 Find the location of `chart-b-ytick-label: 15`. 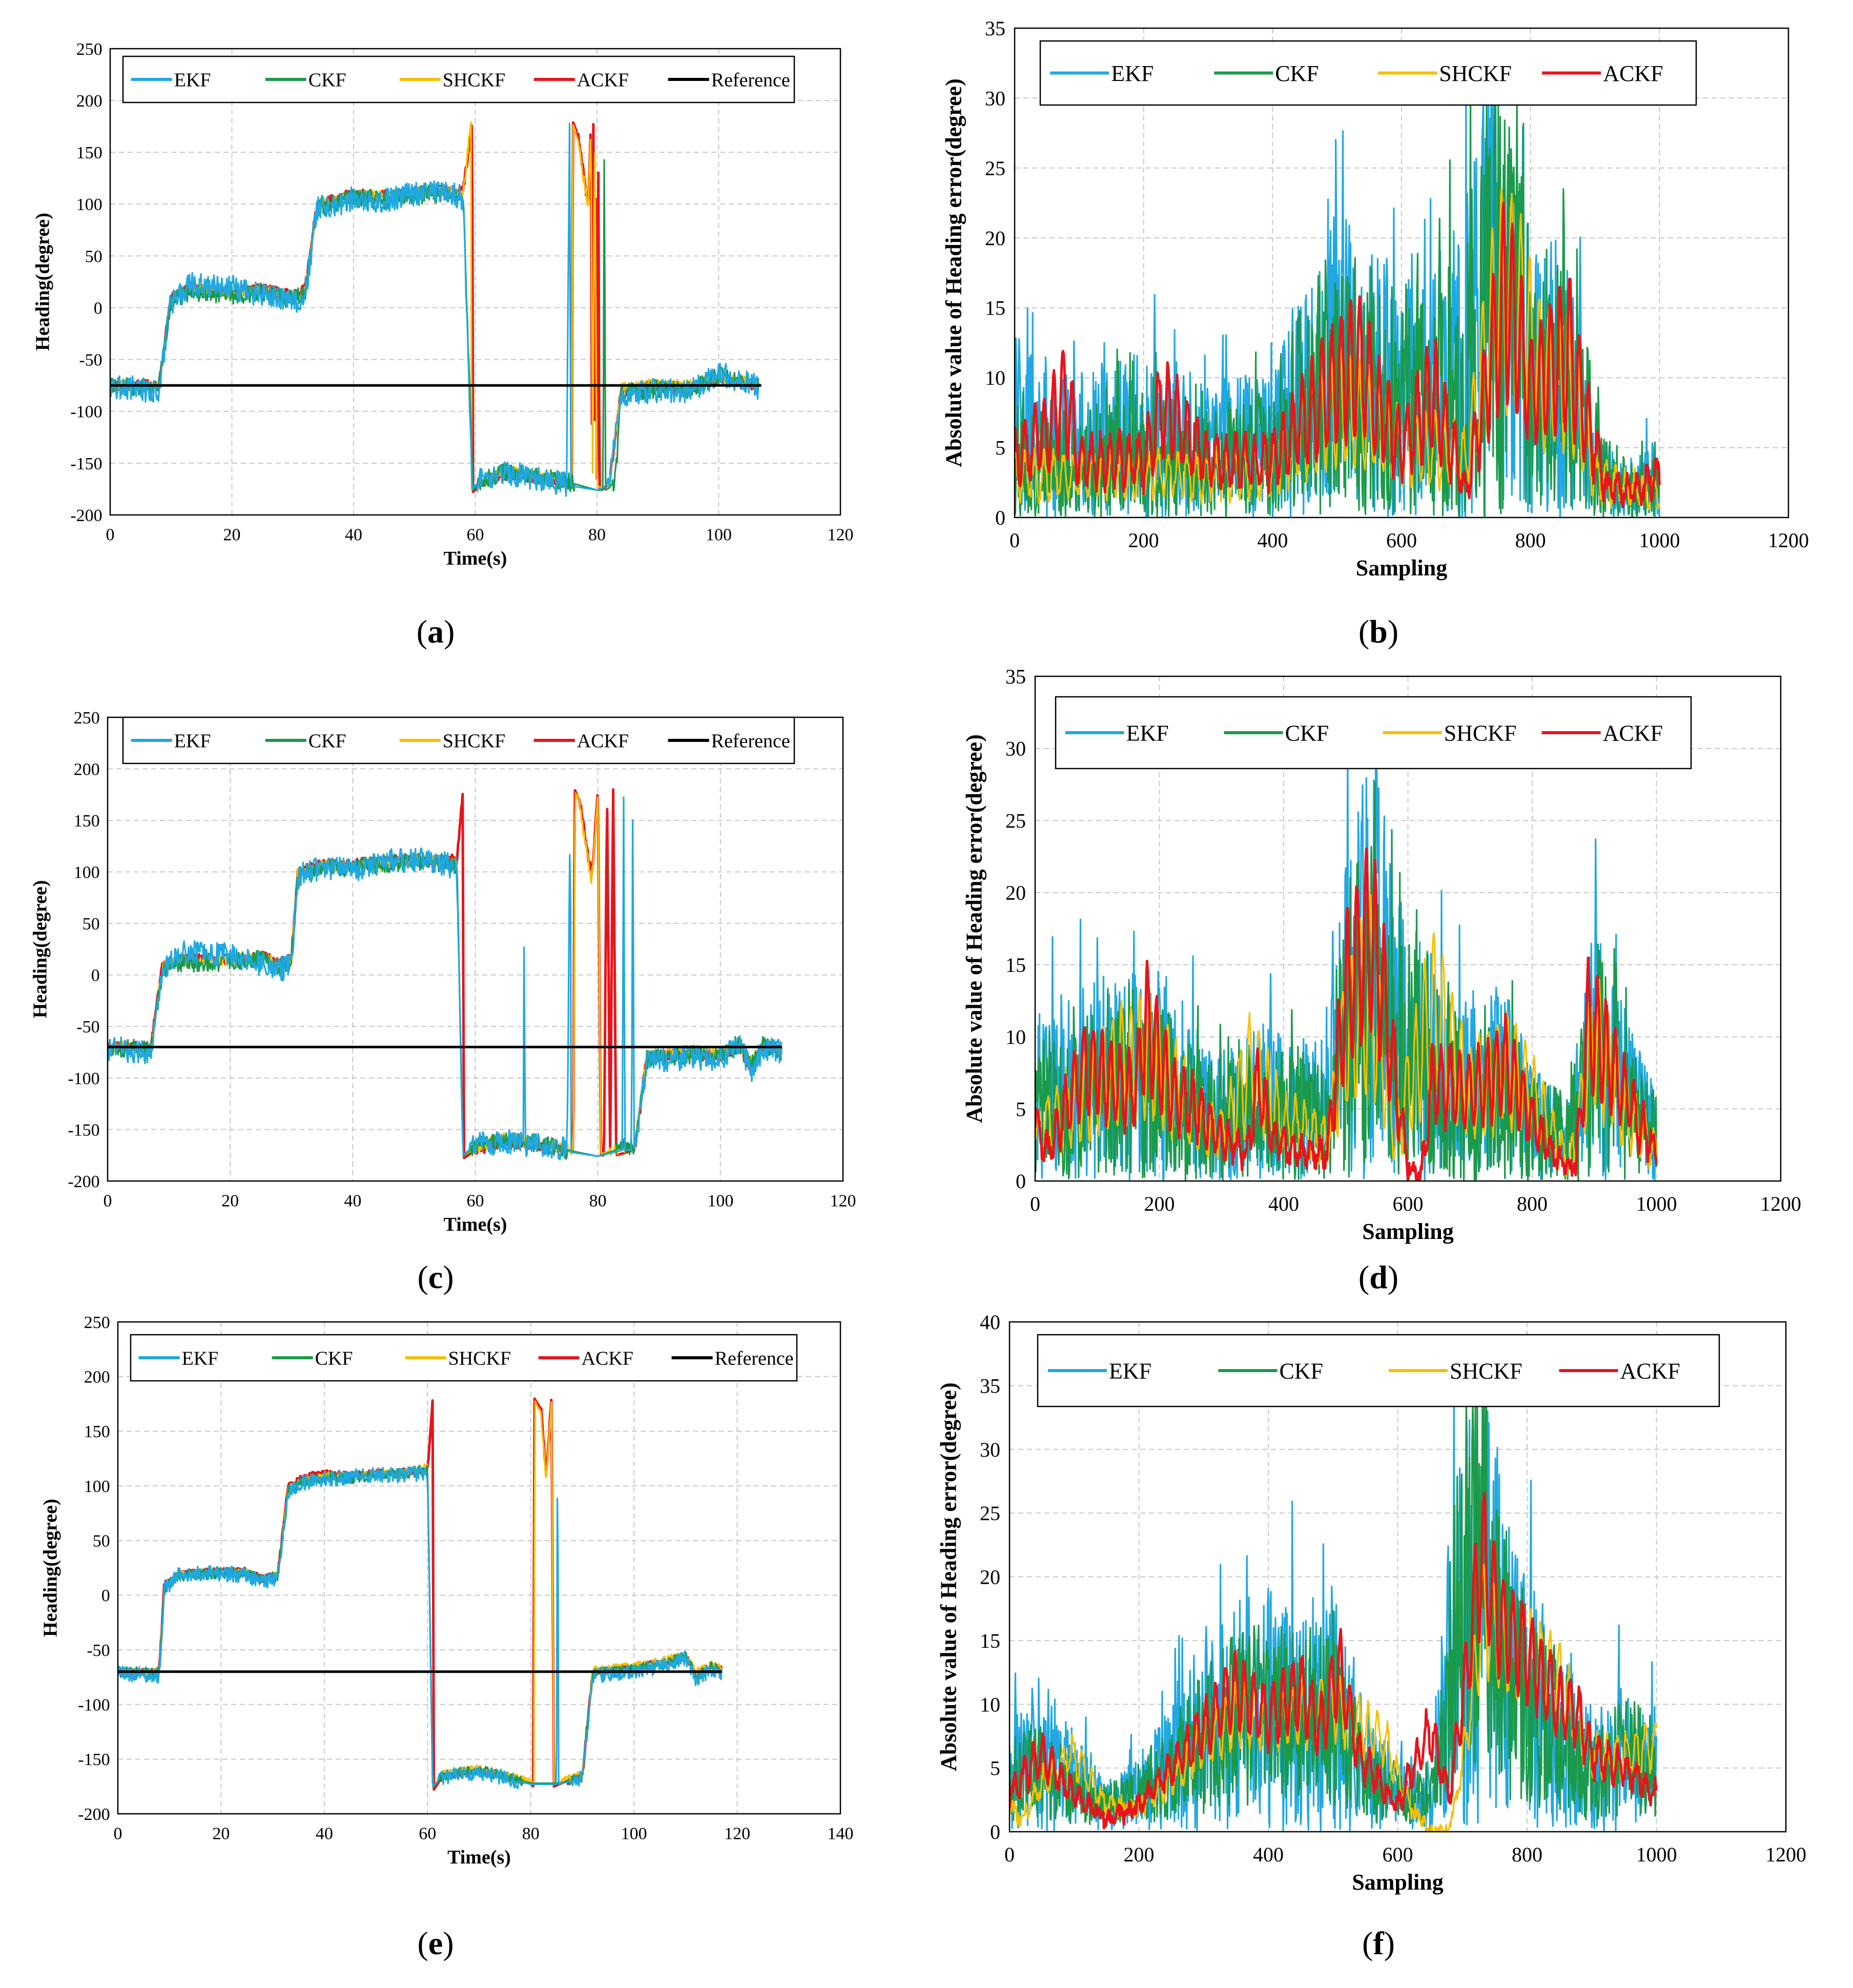

chart-b-ytick-label: 15 is located at coordinates (995, 308).